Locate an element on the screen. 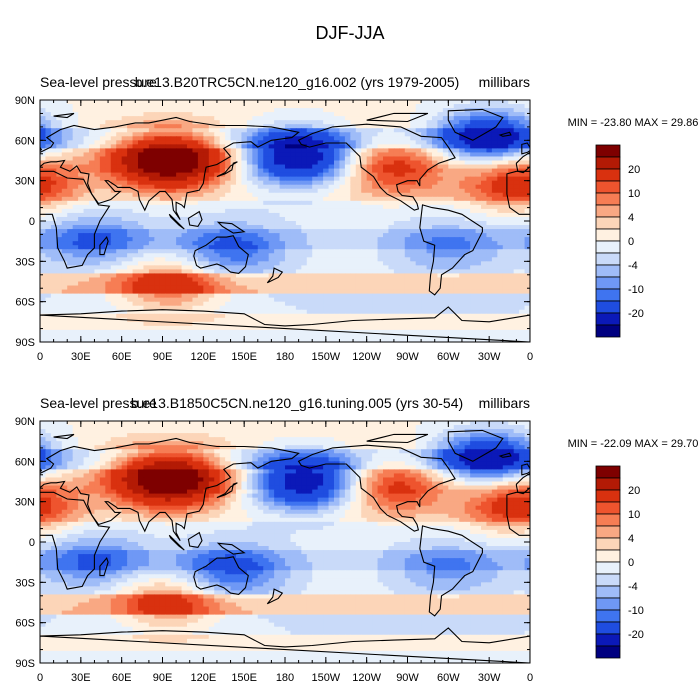 Image resolution: width=700 pixels, height=700 pixels. y-tick-label: 90S is located at coordinates (25, 664).